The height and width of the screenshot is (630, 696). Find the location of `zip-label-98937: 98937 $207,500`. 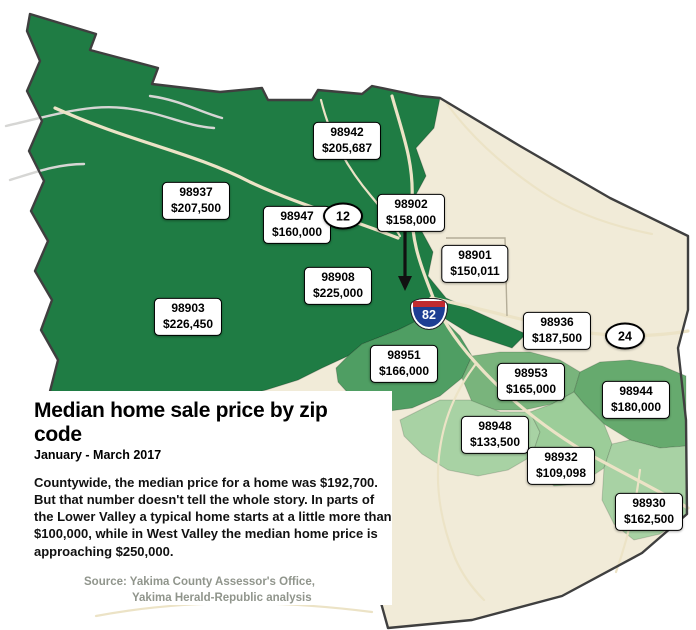

zip-label-98937: 98937 $207,500 is located at coordinates (196, 201).